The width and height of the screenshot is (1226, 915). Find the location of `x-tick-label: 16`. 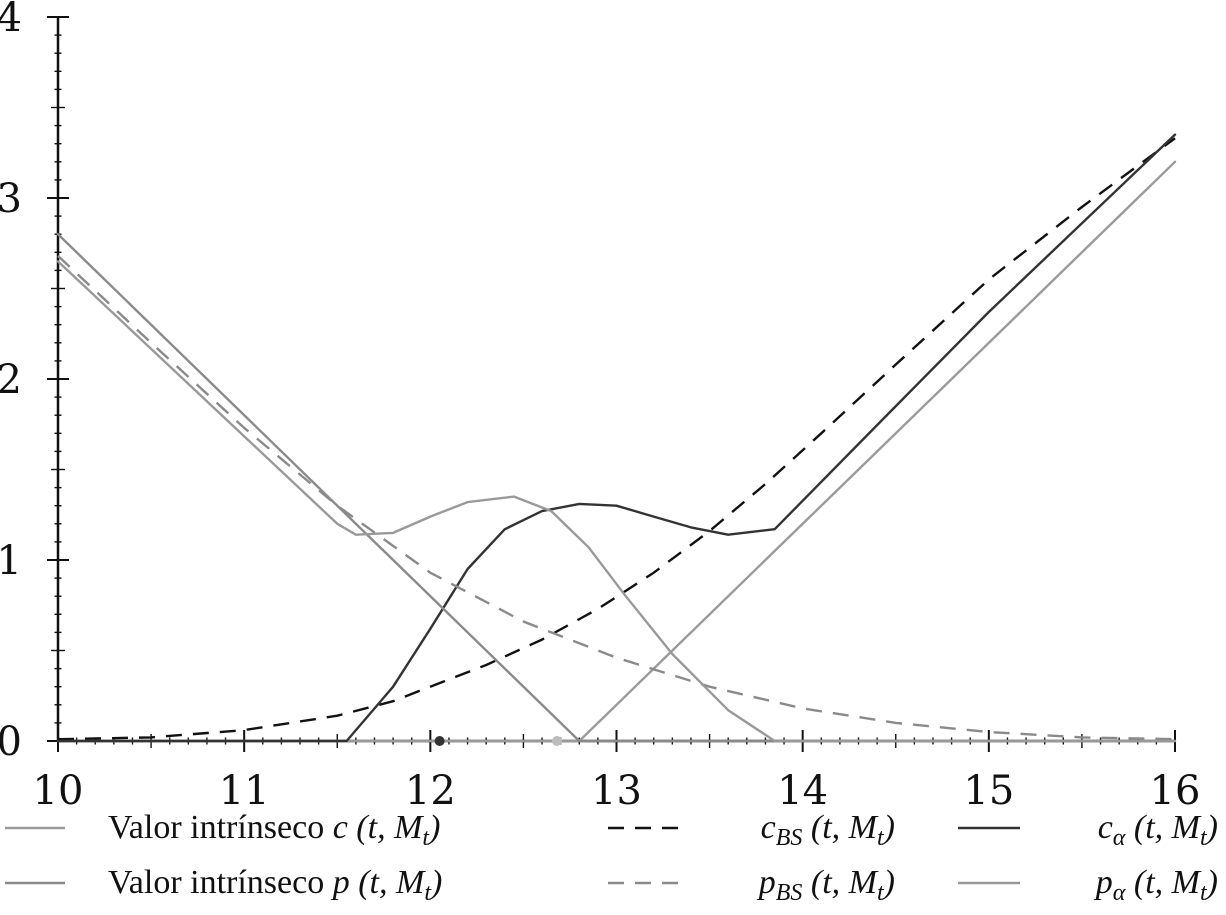

x-tick-label: 16 is located at coordinates (1175, 791).